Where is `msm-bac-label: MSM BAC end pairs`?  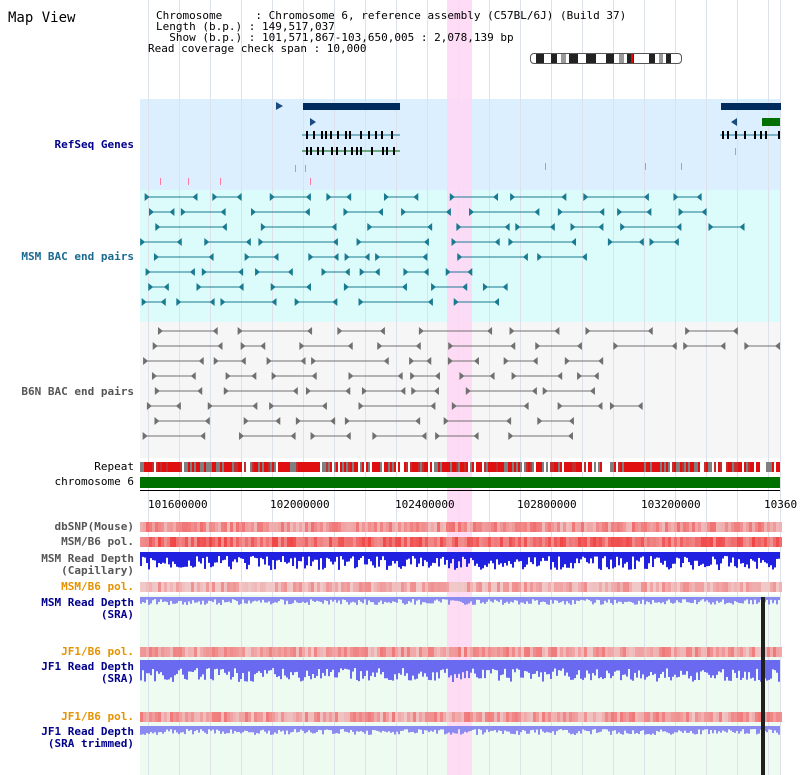 msm-bac-label: MSM BAC end pairs is located at coordinates (77, 256).